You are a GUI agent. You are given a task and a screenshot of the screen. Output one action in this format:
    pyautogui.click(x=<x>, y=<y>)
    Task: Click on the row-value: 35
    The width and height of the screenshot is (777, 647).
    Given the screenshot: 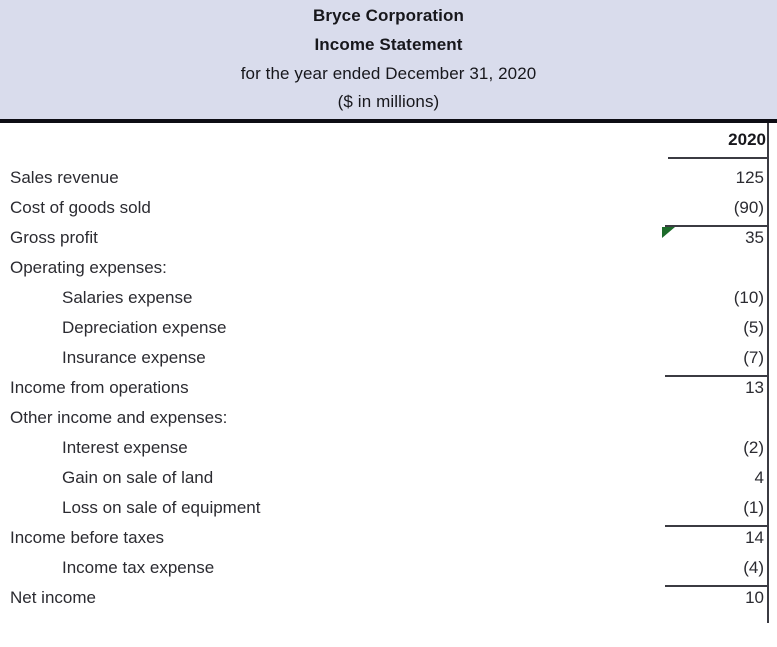 What is the action you would take?
    pyautogui.click(x=754, y=237)
    